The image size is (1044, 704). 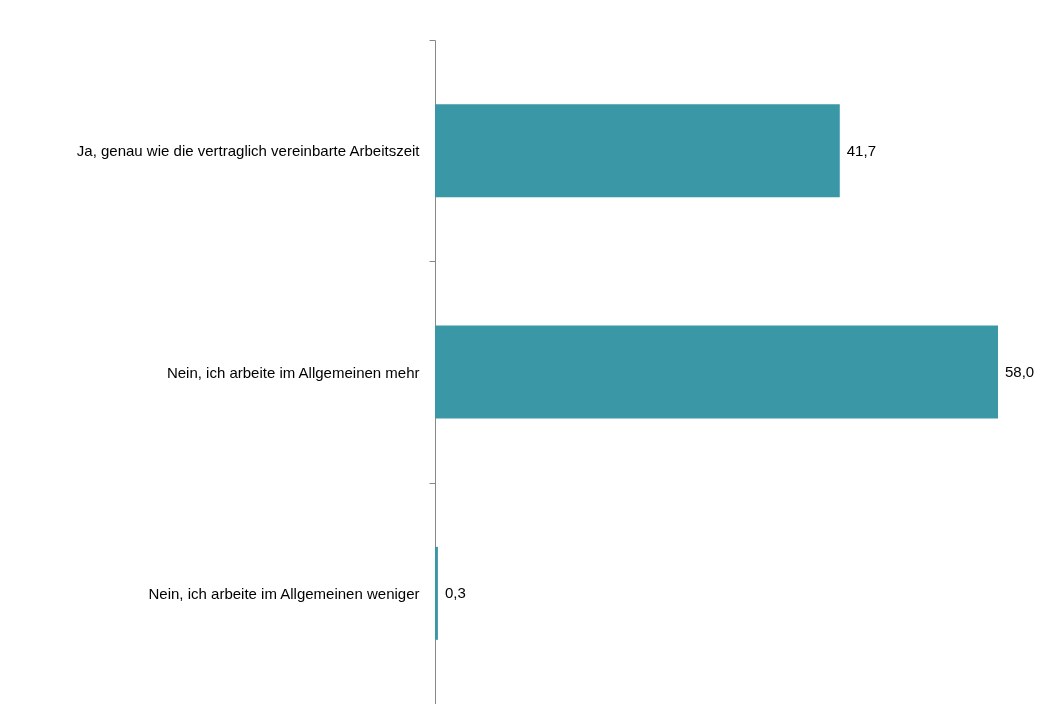 What do you see at coordinates (248, 151) in the screenshot?
I see `y-tick-label: Ja, genau wie die vertraglich vereinbarte Arbeitszeit` at bounding box center [248, 151].